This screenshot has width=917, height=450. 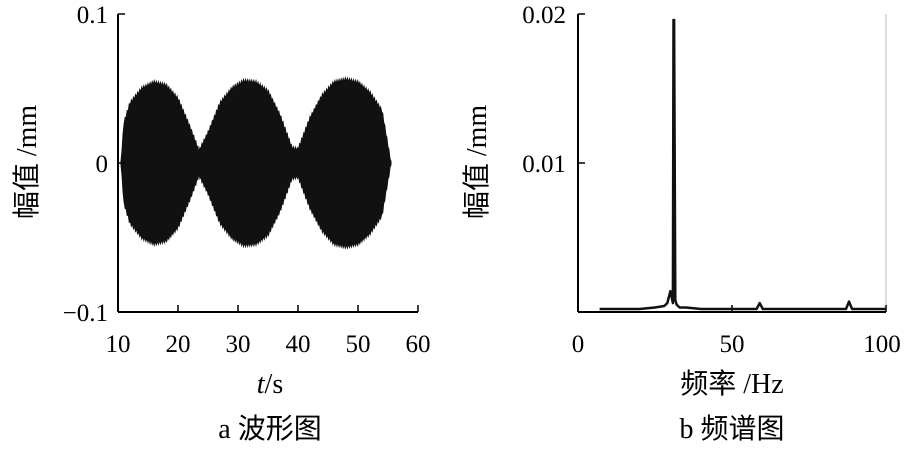 What do you see at coordinates (477, 162) in the screenshot?
I see `spectrum-y-axis-label: 幅值 /mm` at bounding box center [477, 162].